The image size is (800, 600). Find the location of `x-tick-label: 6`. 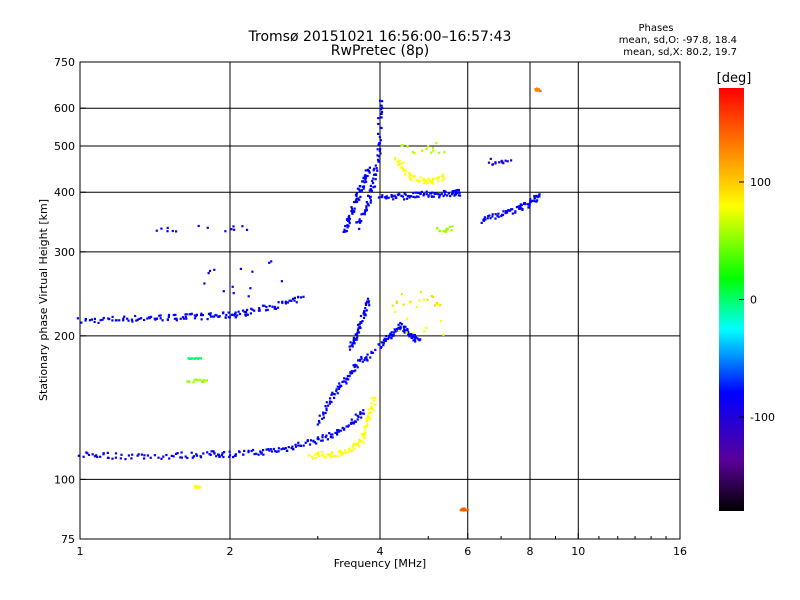

x-tick-label: 6 is located at coordinates (467, 551).